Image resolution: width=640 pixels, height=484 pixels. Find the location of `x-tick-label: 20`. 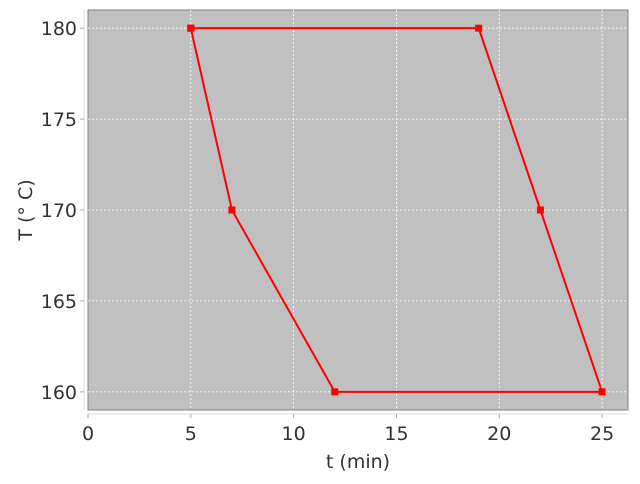

x-tick-label: 20 is located at coordinates (499, 434).